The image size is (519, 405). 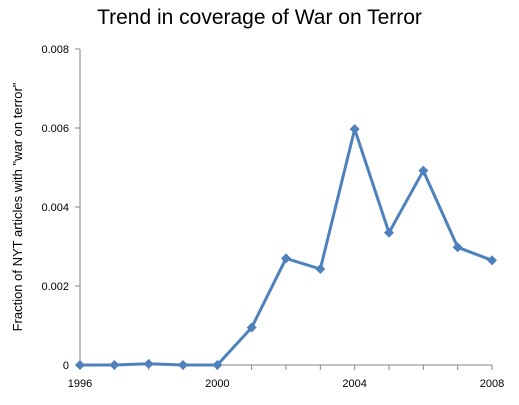 I want to click on y-tick-label: 0.006, so click(x=55, y=129).